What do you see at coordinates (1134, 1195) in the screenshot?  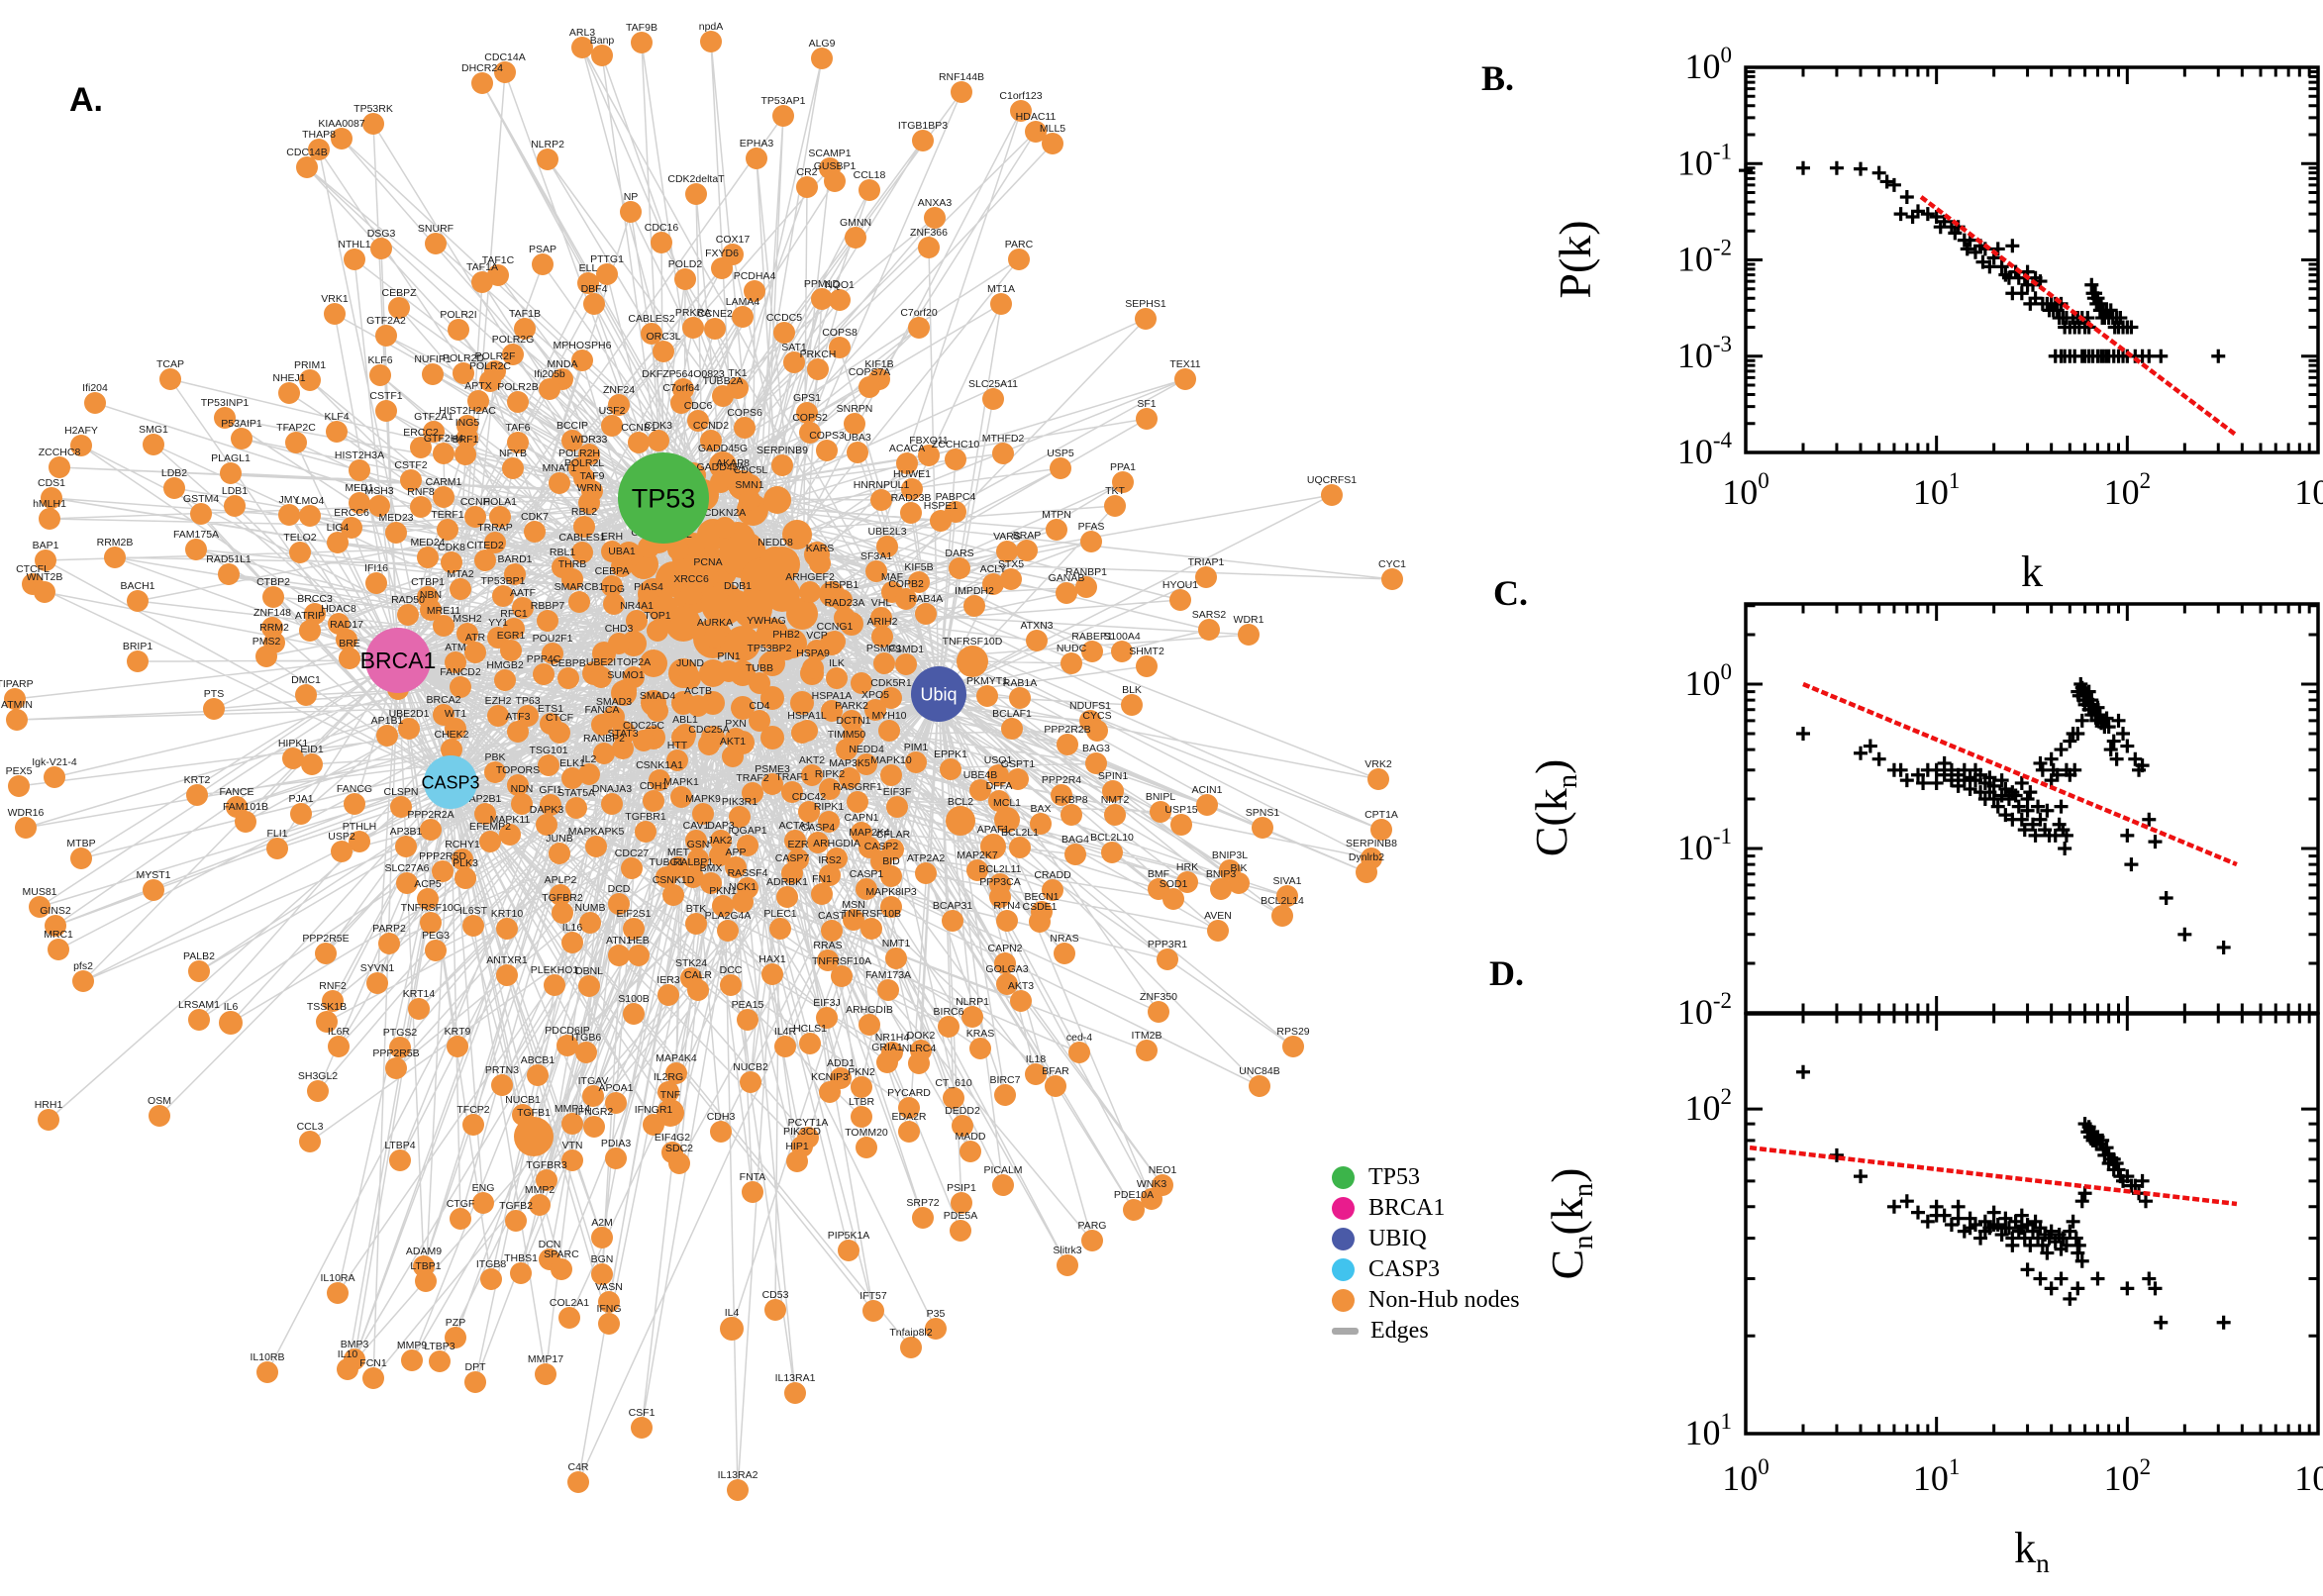 I see `network-node-label: PDE10A` at bounding box center [1134, 1195].